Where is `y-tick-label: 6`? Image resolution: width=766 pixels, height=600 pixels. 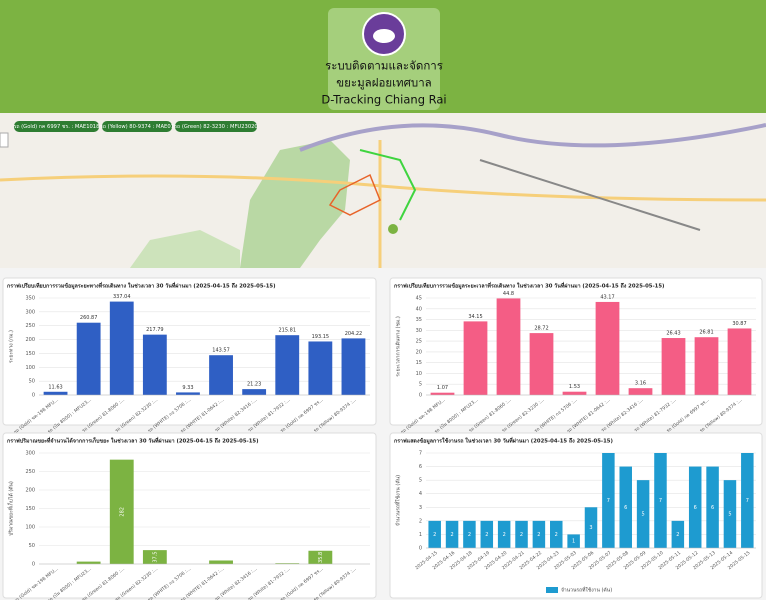 y-tick-label: 6 is located at coordinates (420, 467).